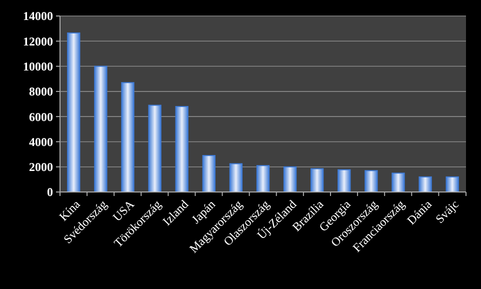  Describe the element at coordinates (50, 192) in the screenshot. I see `y-tick-label: 0` at that location.